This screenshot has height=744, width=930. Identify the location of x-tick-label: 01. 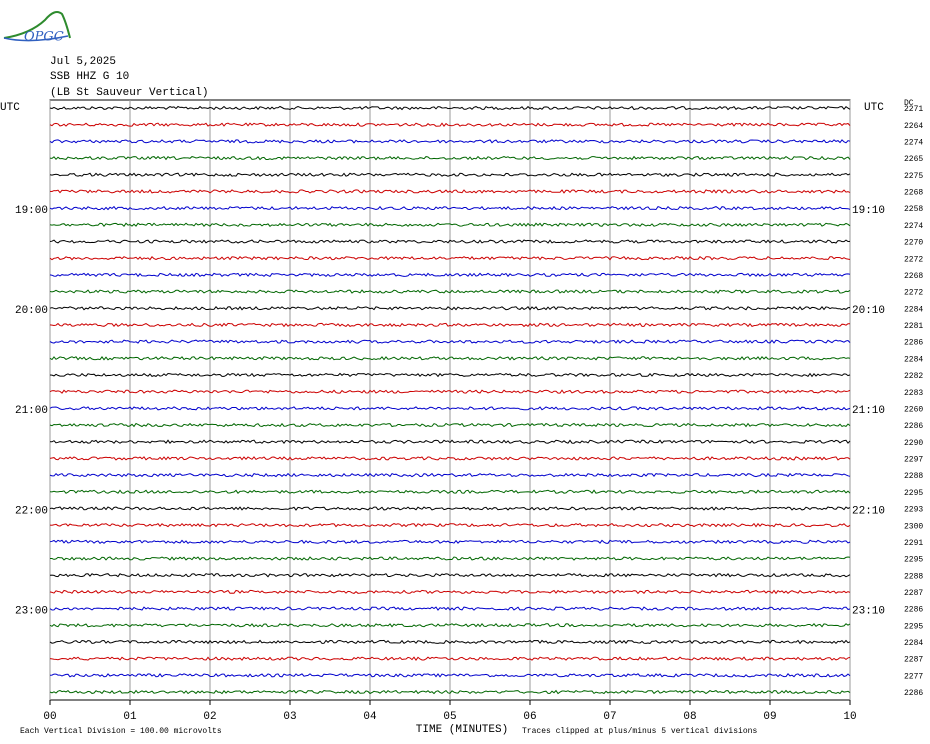
(130, 717).